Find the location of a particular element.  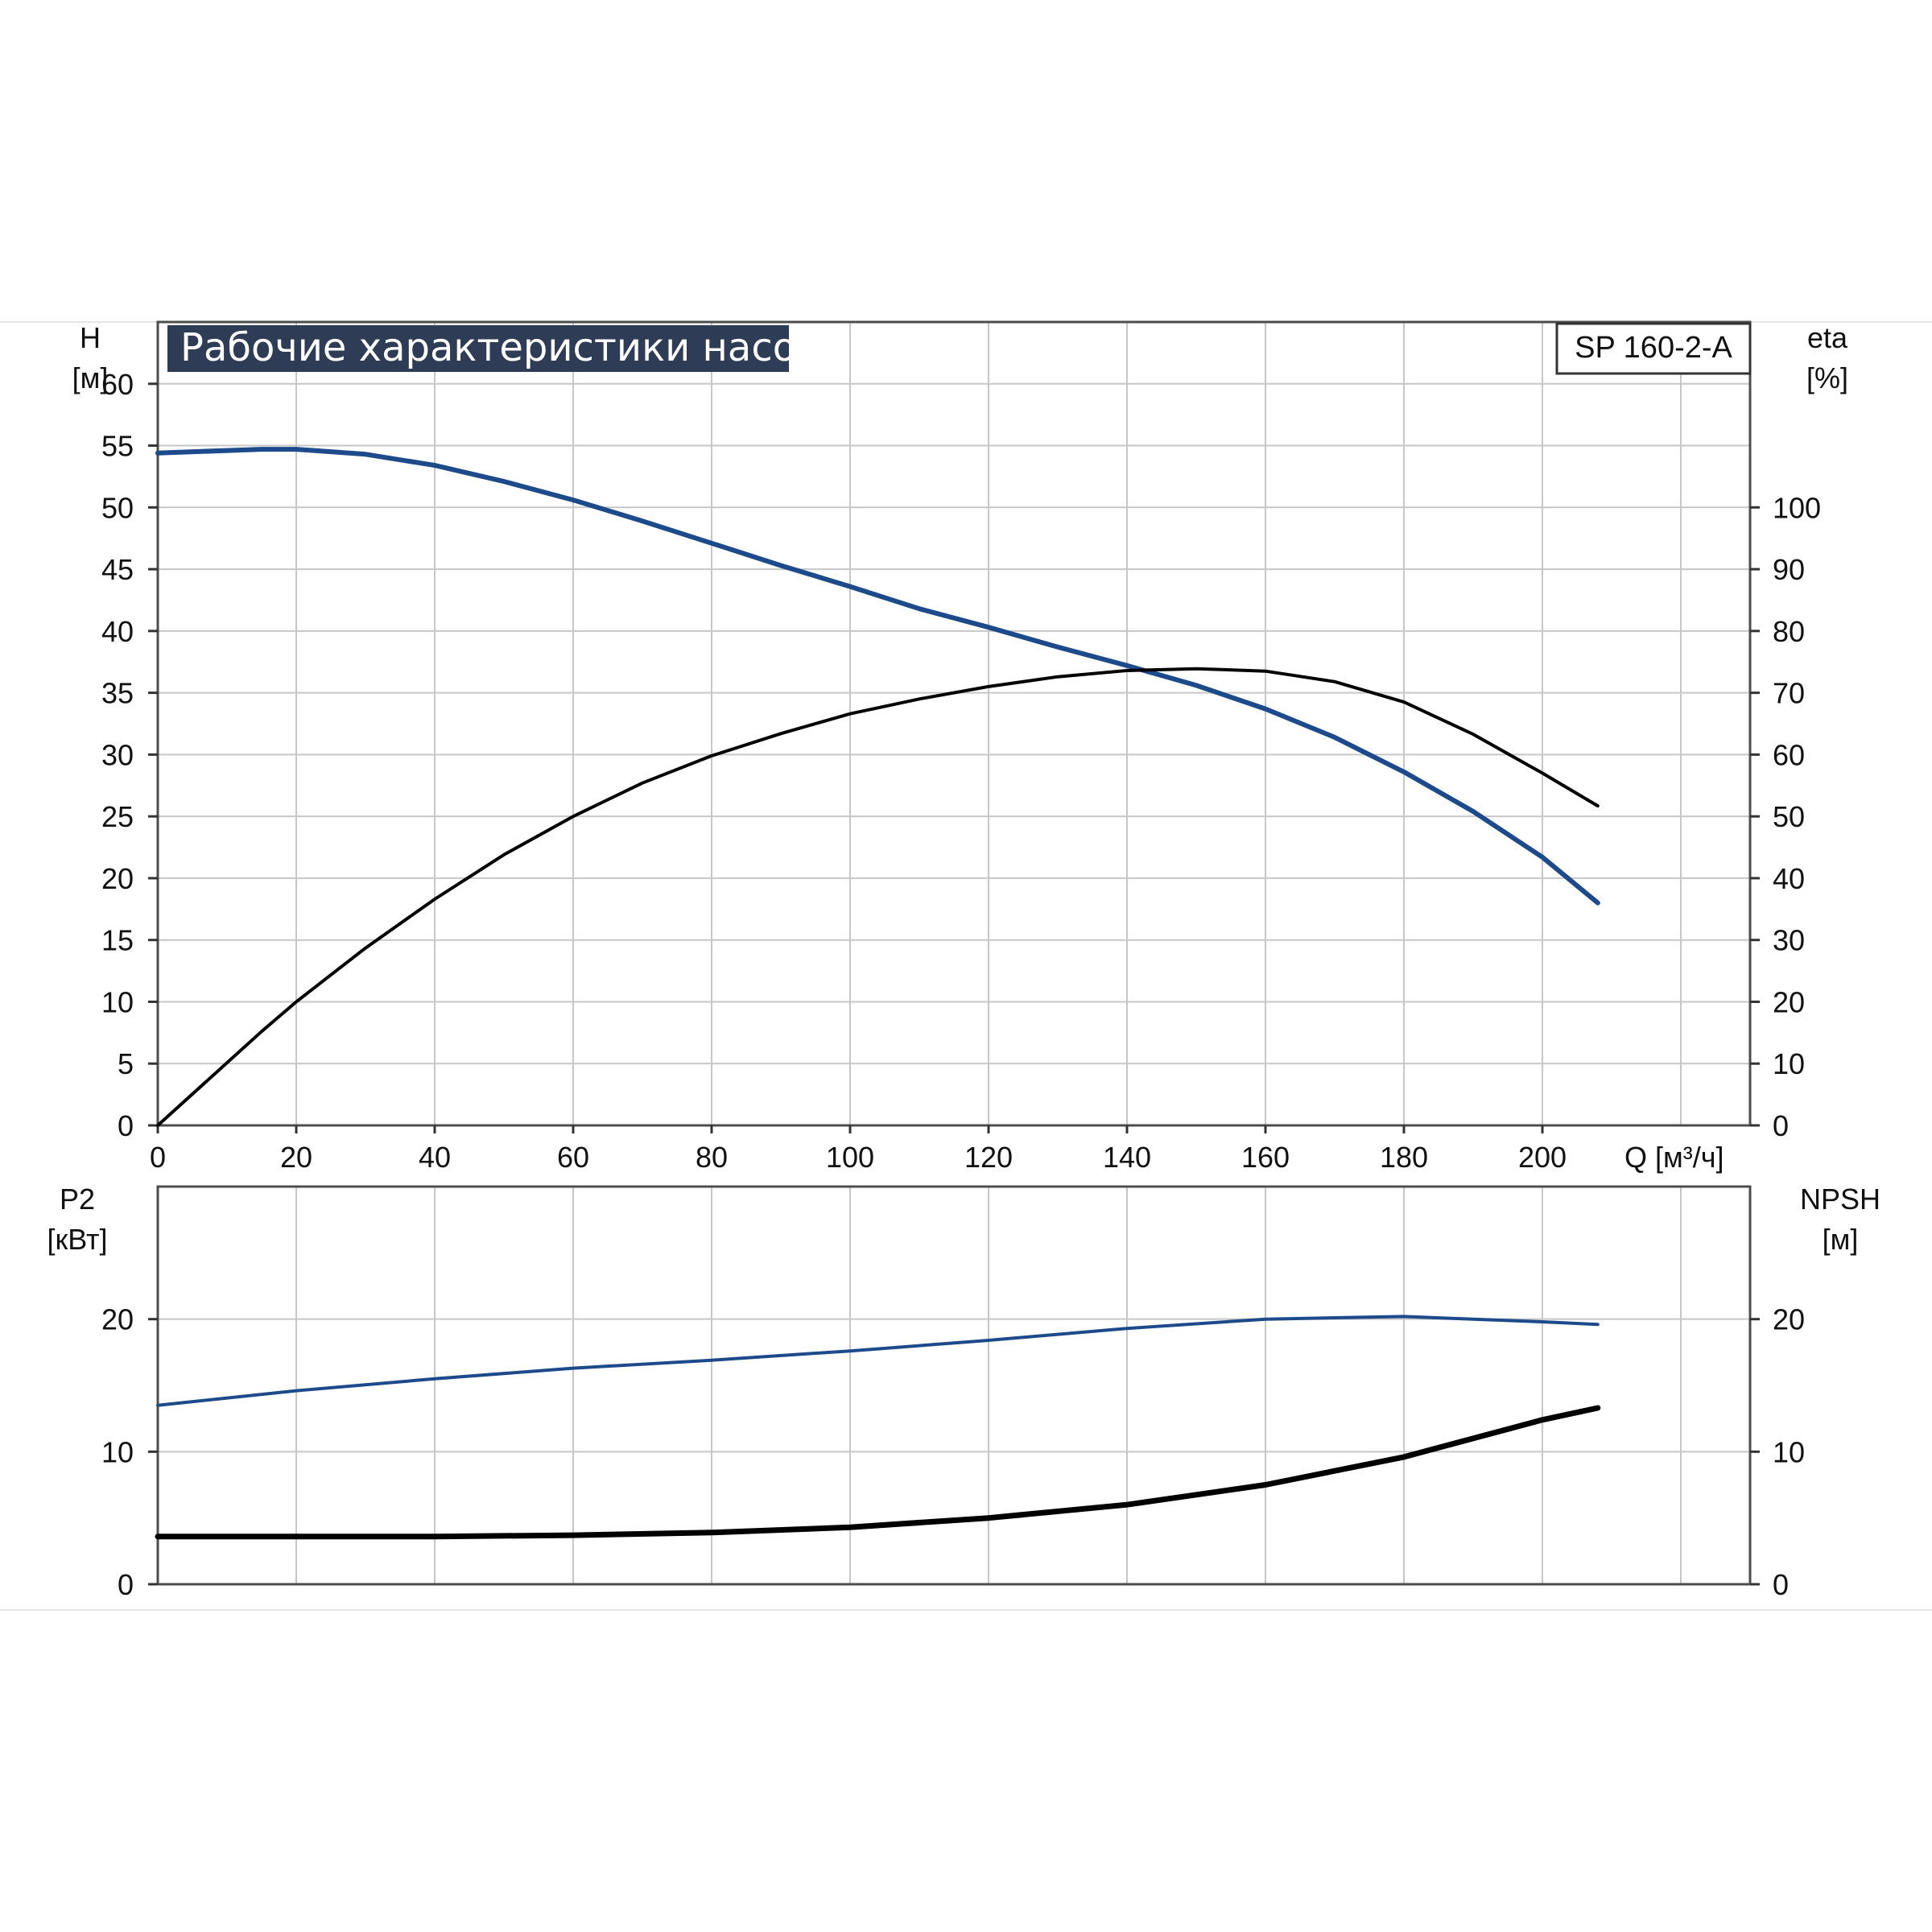

model-label: SP 160-2-A is located at coordinates (1653, 348).